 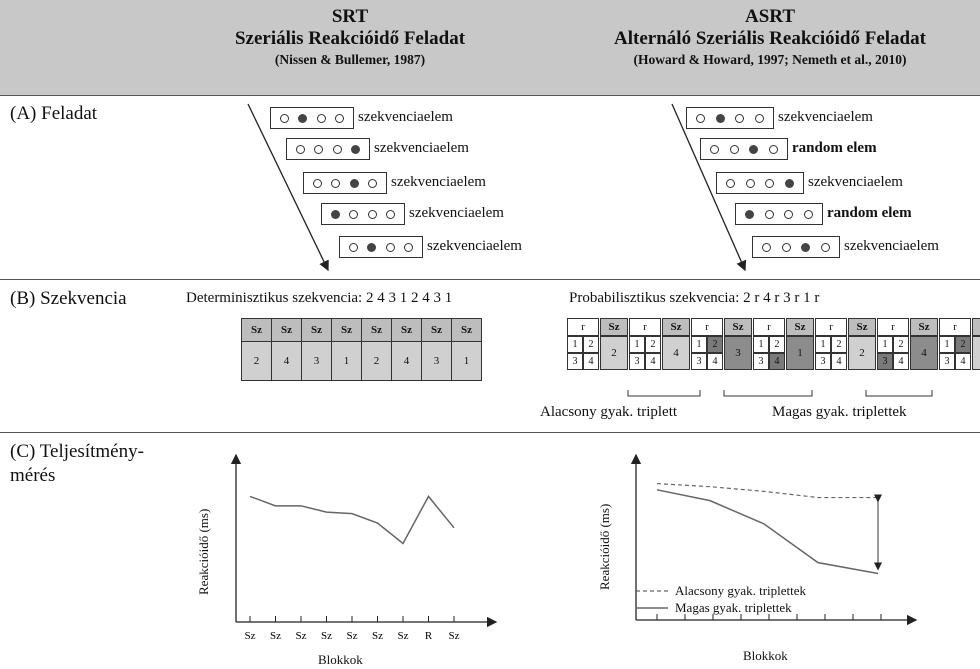 What do you see at coordinates (839, 412) in the screenshot?
I see `high-triplet-label: Magas gyak. triplettek` at bounding box center [839, 412].